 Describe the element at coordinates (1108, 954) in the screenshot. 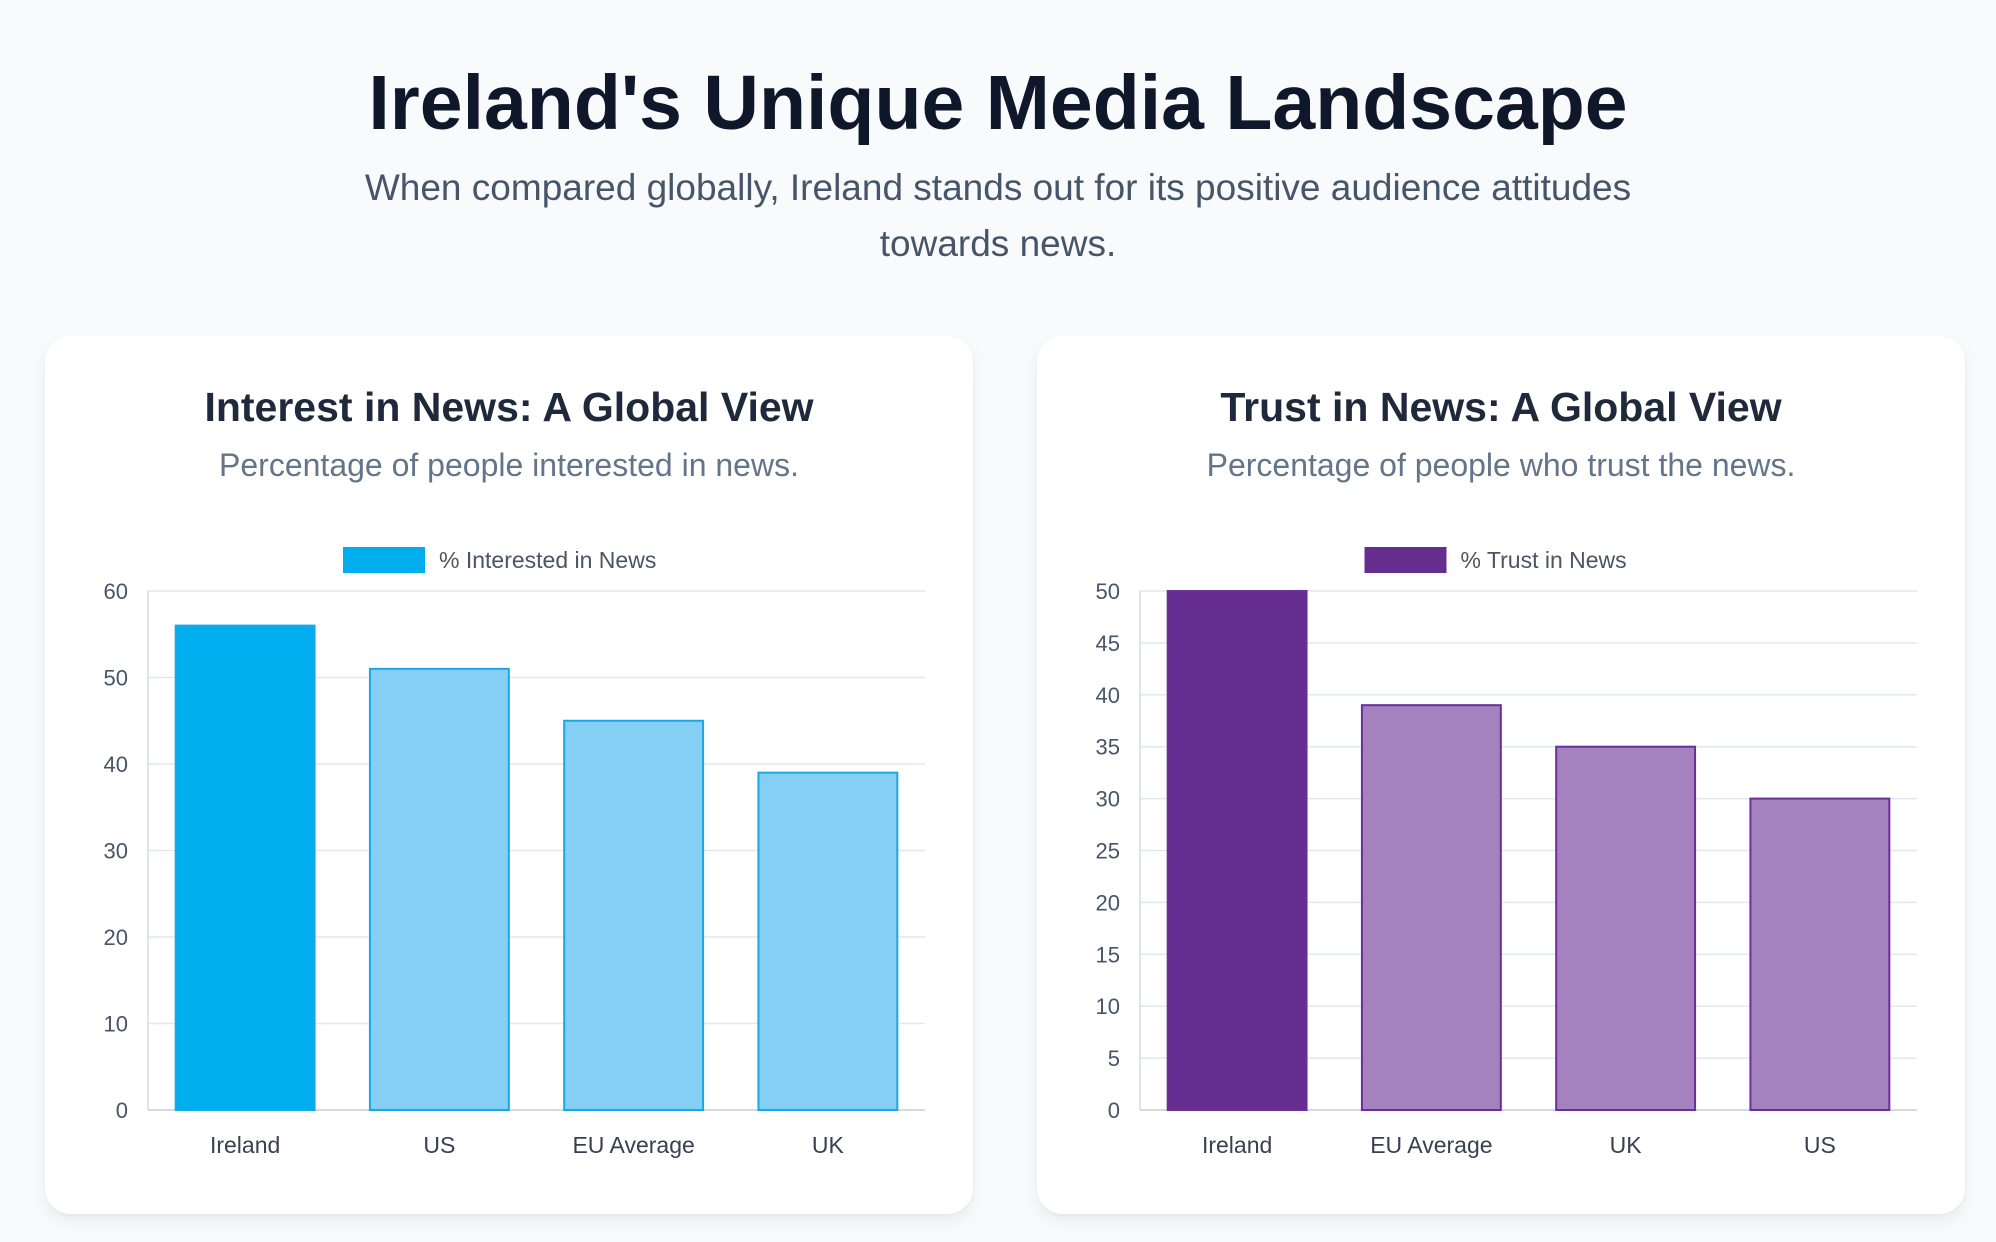

I see `y-tick-label: 15` at that location.